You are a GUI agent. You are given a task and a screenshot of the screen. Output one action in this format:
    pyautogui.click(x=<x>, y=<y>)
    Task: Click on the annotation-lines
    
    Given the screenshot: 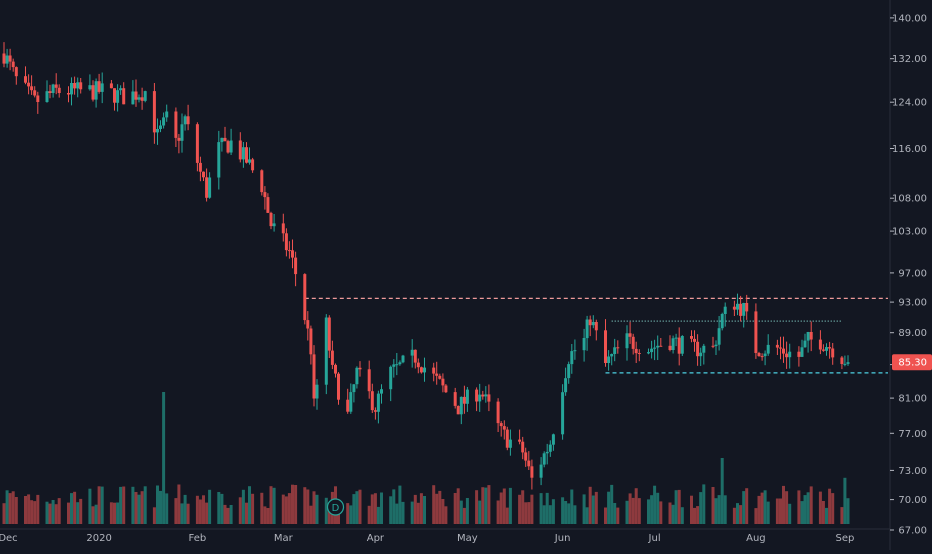 What is the action you would take?
    pyautogui.click(x=596, y=335)
    